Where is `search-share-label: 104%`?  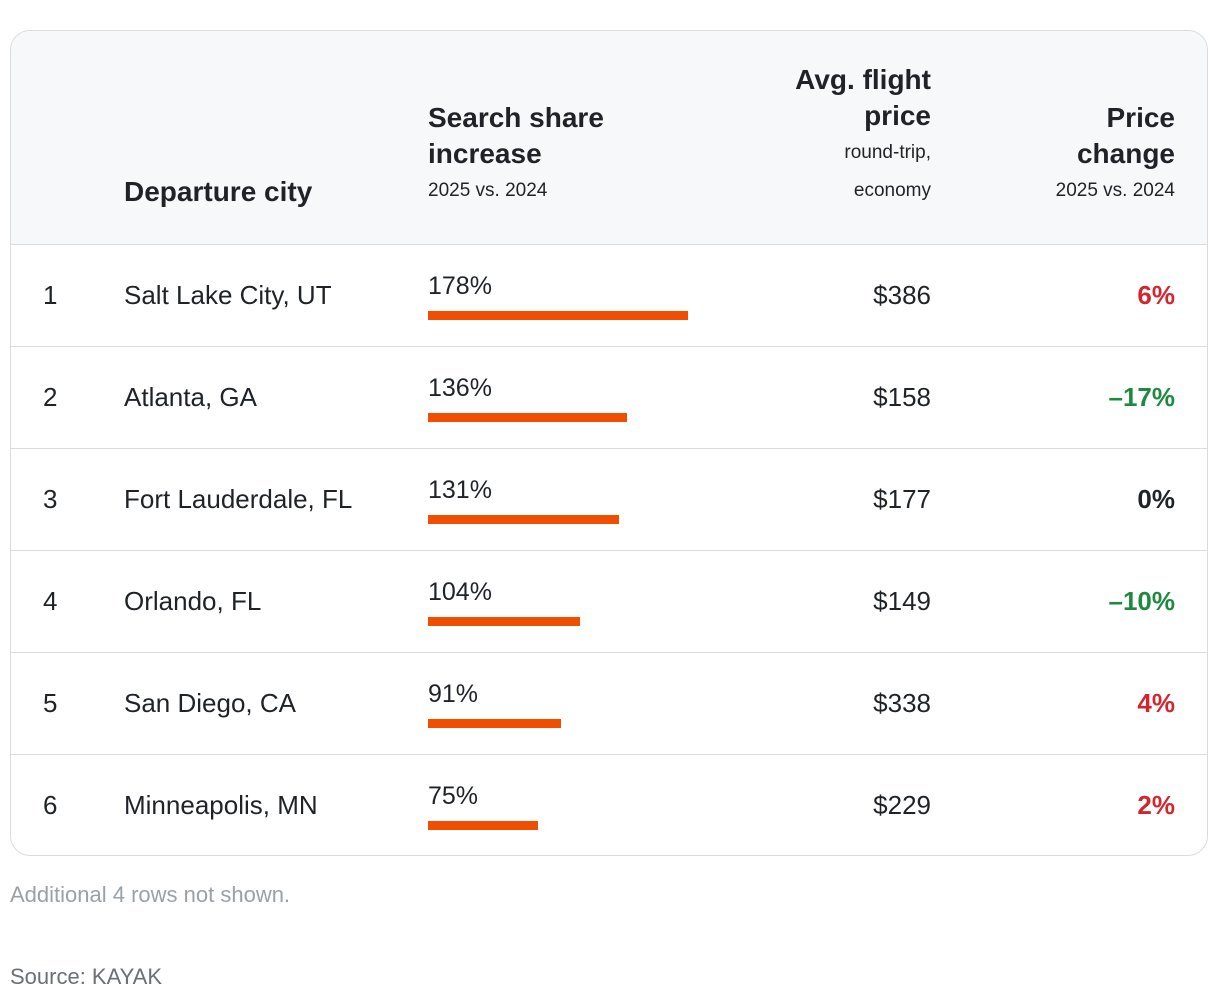
search-share-label: 104% is located at coordinates (460, 592).